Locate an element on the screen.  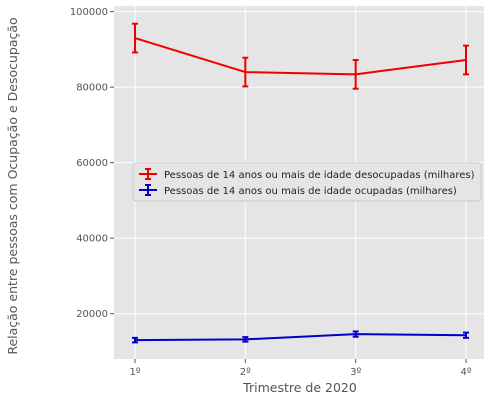
legend-box is located at coordinates (307, 182).